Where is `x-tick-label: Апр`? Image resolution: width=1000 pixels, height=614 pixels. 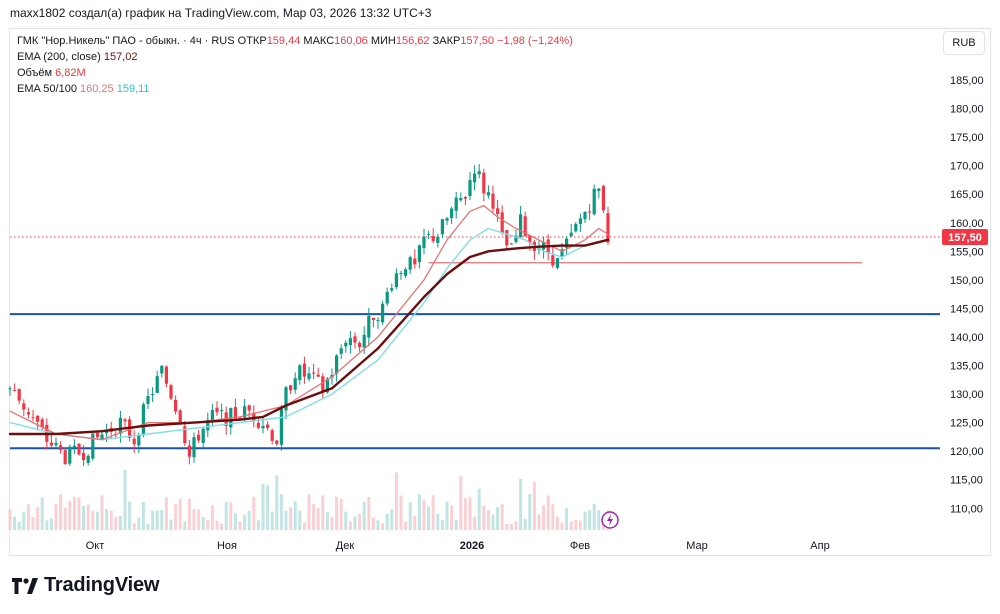
x-tick-label: Апр is located at coordinates (819, 546).